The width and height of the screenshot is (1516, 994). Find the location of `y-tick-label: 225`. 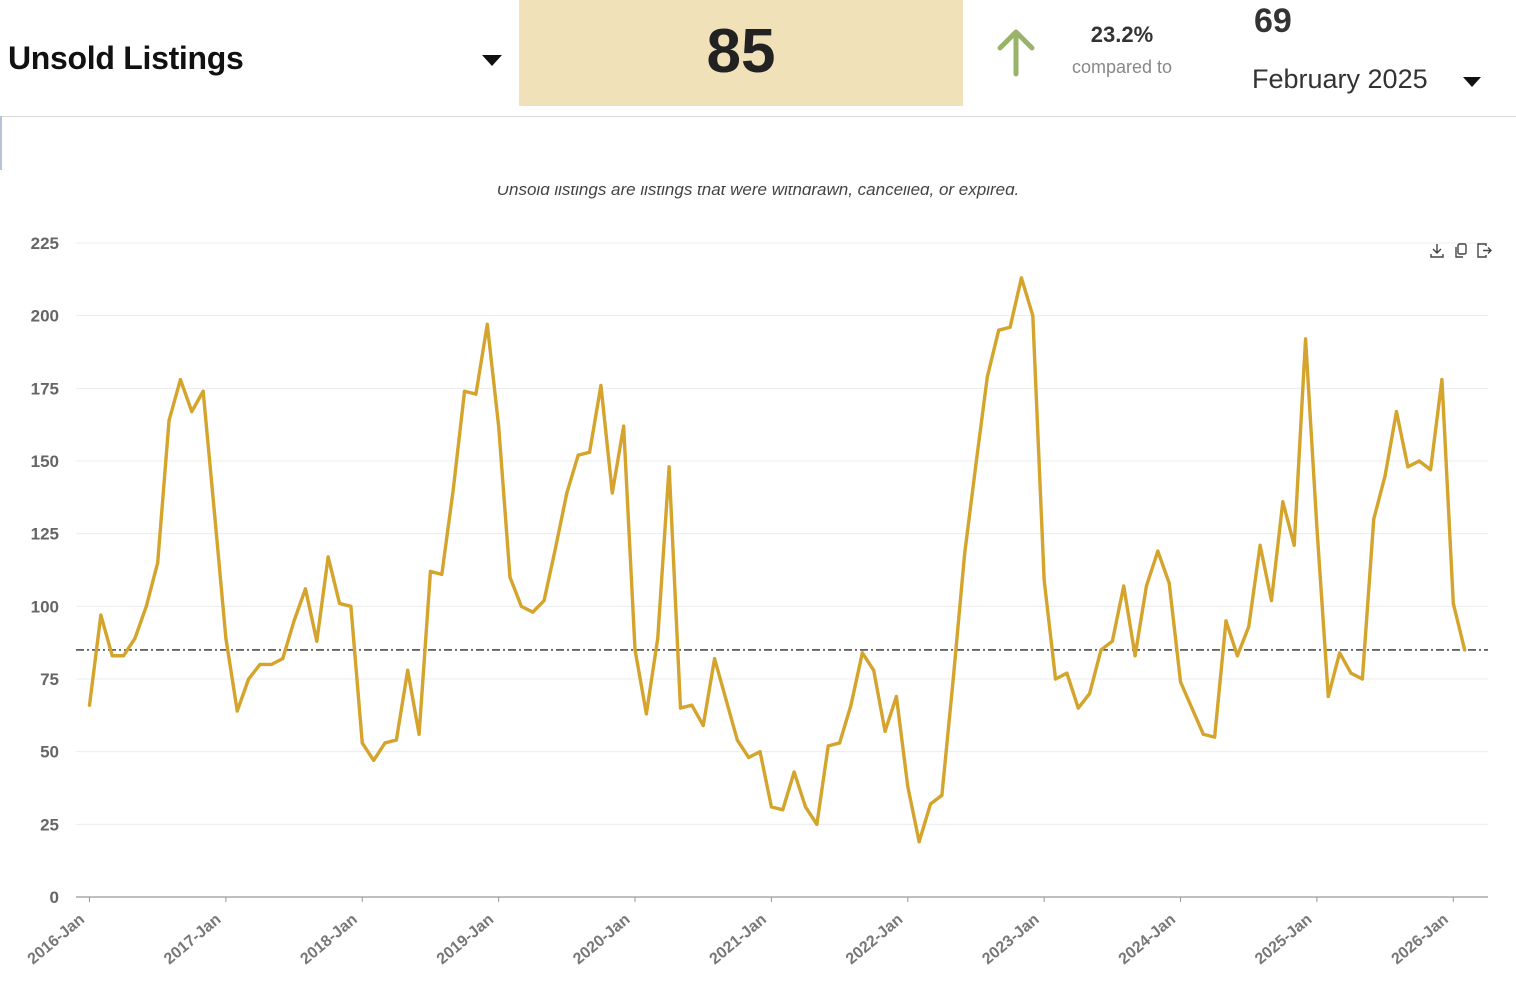

y-tick-label: 225 is located at coordinates (45, 243).